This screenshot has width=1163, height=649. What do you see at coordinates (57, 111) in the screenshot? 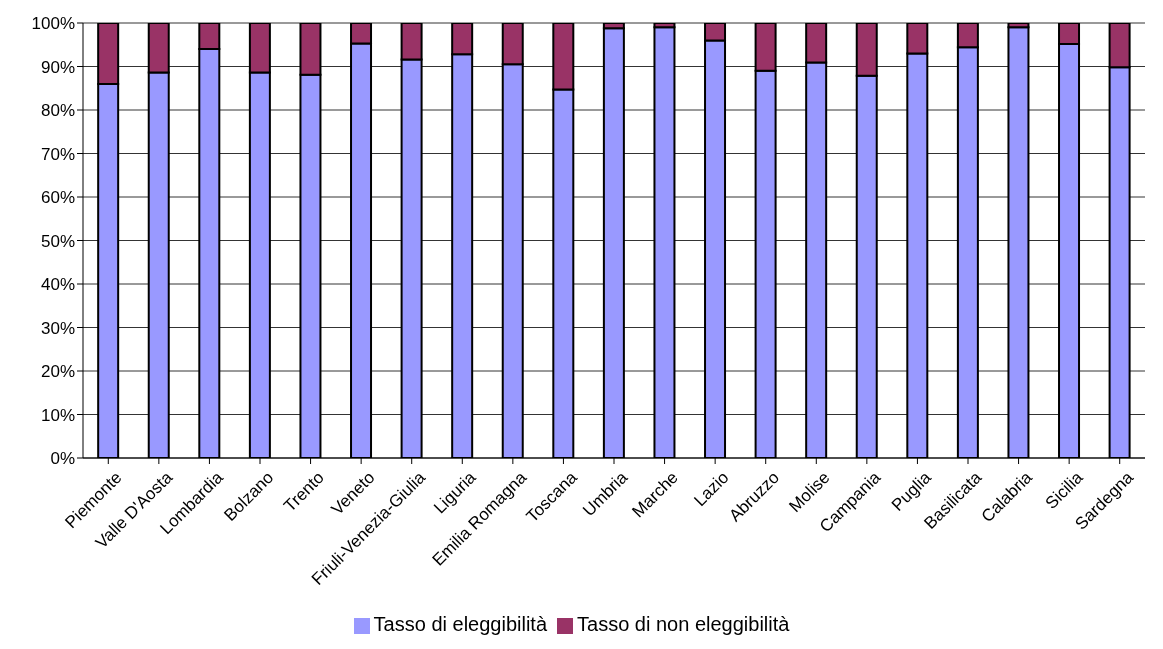
I see `y-tick-label: 80%` at bounding box center [57, 111].